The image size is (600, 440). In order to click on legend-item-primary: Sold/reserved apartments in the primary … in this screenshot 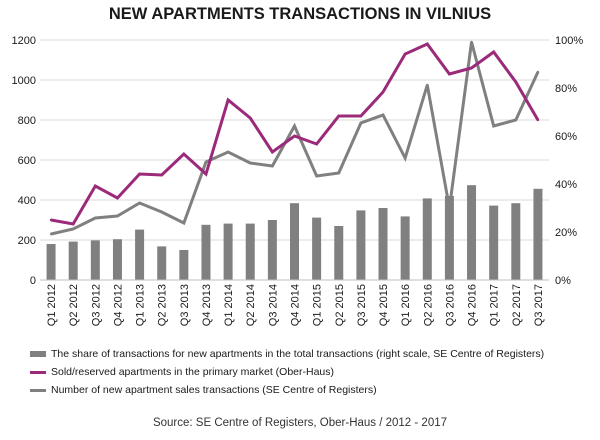, I will do `click(182, 372)`.